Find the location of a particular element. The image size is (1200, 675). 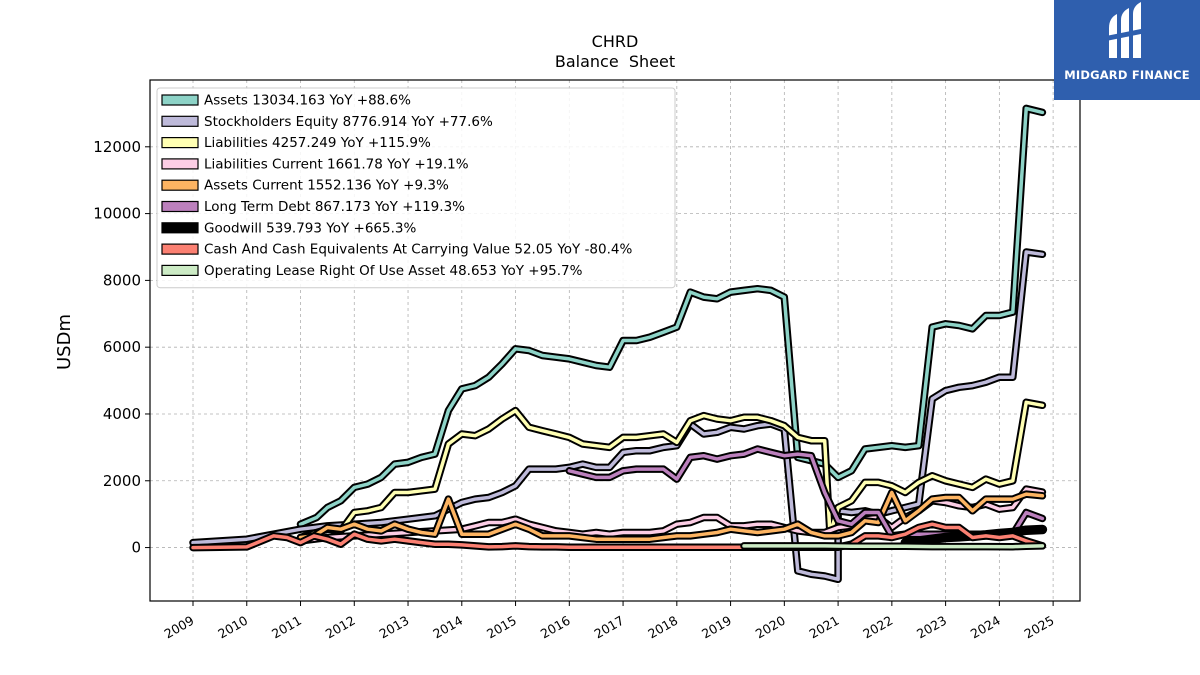

x-tick-label: 2018 is located at coordinates (662, 627).